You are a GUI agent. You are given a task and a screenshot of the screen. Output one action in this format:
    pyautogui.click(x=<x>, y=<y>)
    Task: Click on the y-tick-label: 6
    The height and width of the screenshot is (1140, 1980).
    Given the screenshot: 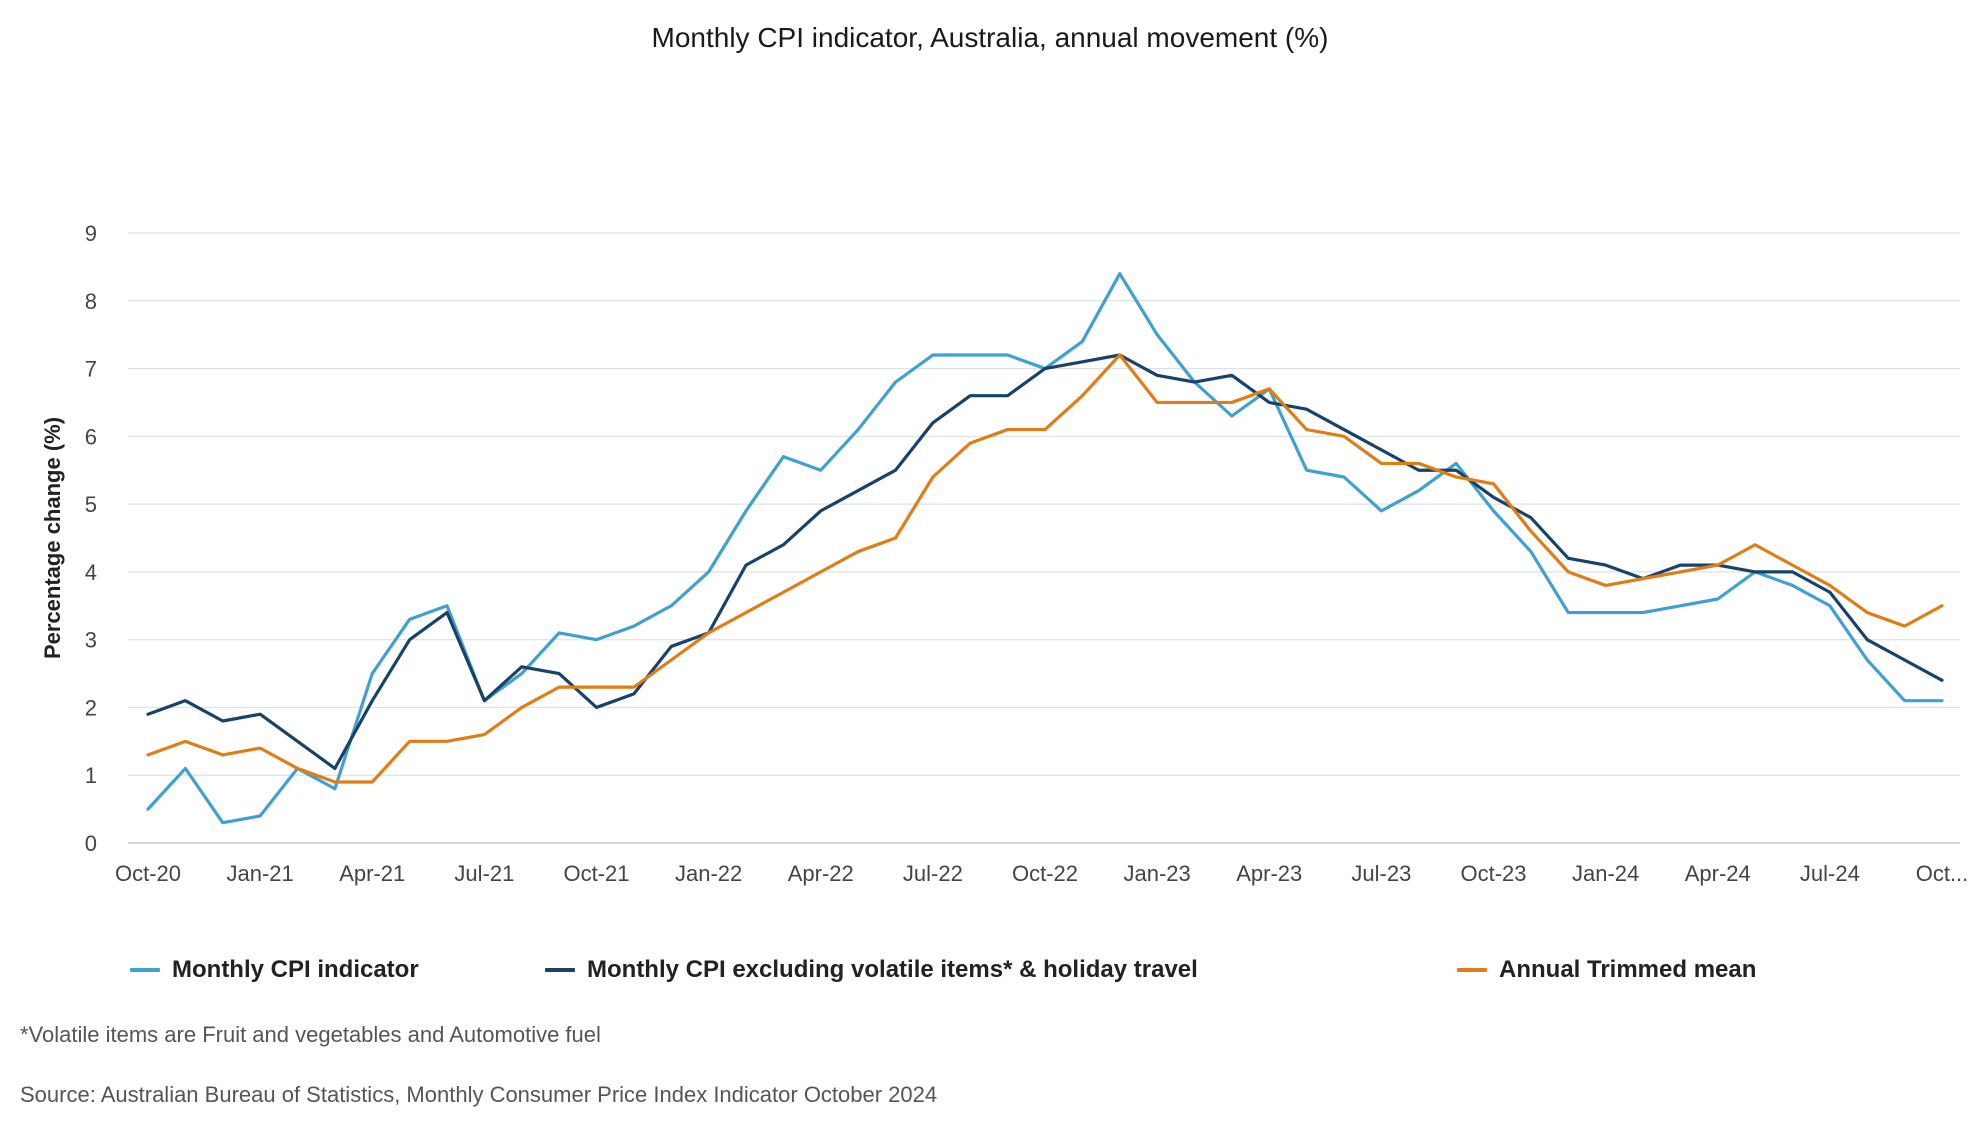 What is the action you would take?
    pyautogui.click(x=91, y=436)
    